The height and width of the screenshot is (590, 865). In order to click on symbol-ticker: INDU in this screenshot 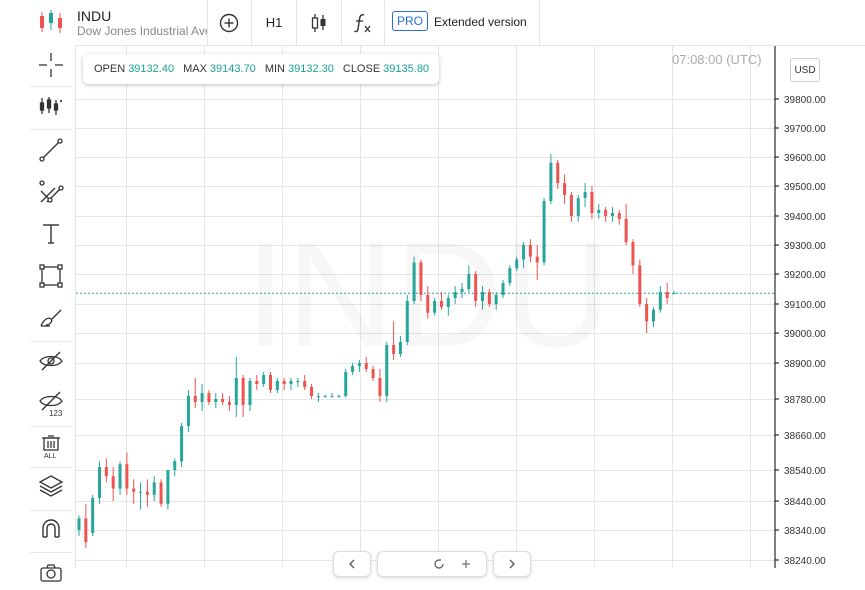, I will do `click(94, 16)`.